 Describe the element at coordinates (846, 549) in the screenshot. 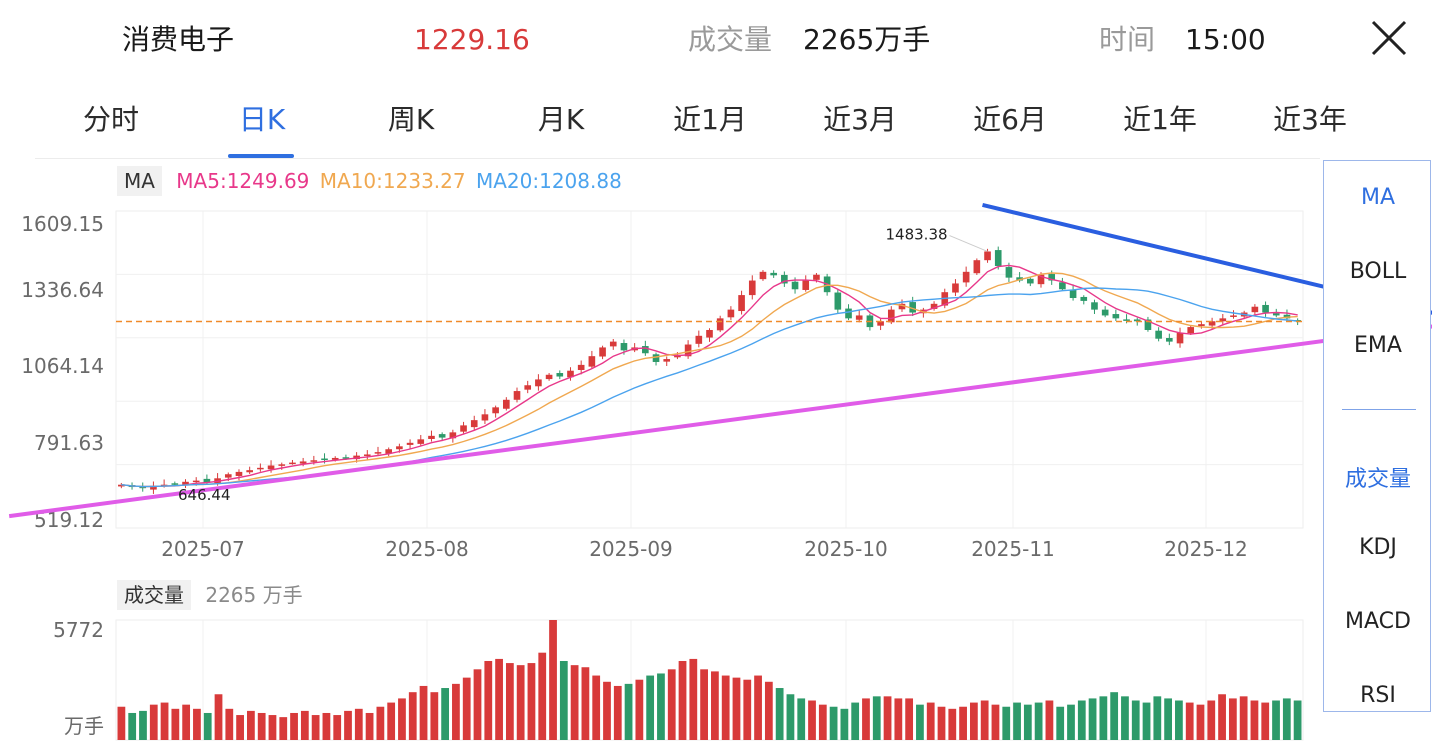

I see `x-tick-label: 2025-10` at that location.